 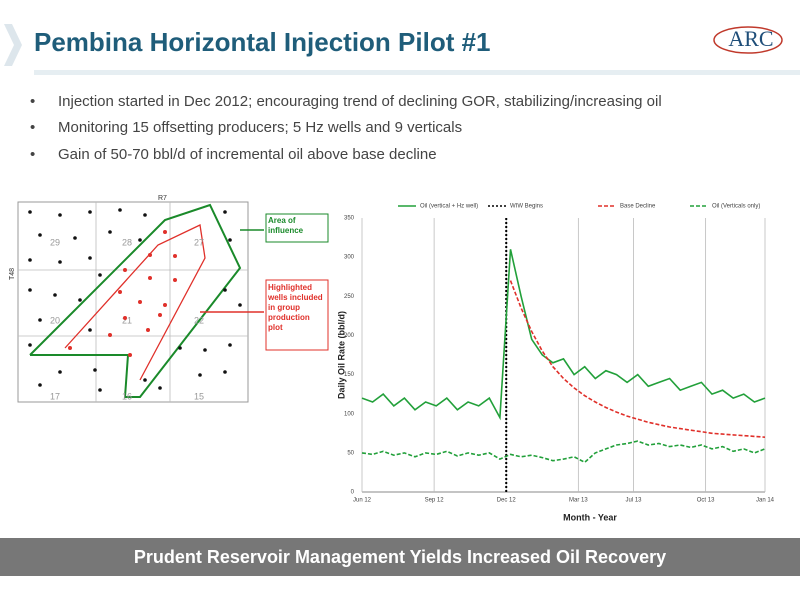 I want to click on y-tick-label: 0, so click(x=353, y=493).